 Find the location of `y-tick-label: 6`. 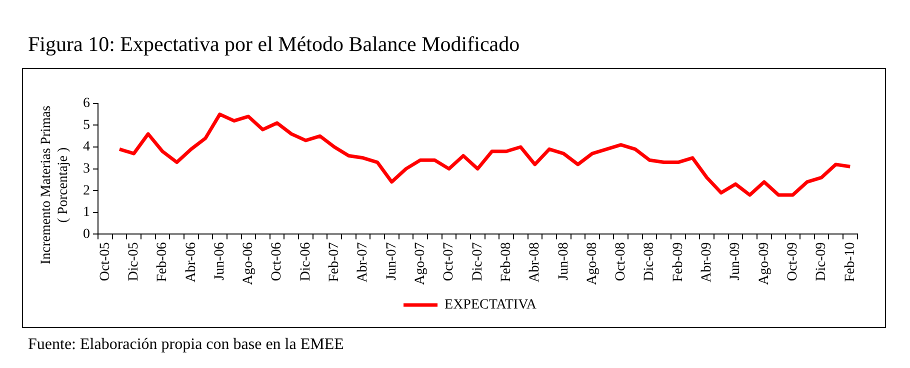

y-tick-label: 6 is located at coordinates (86, 104).